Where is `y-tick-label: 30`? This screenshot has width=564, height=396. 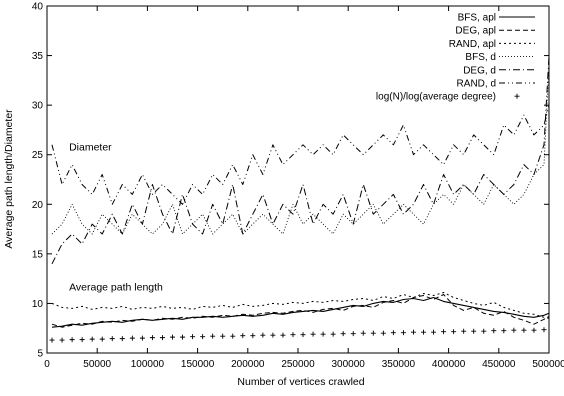 y-tick-label: 30 is located at coordinates (38, 106).